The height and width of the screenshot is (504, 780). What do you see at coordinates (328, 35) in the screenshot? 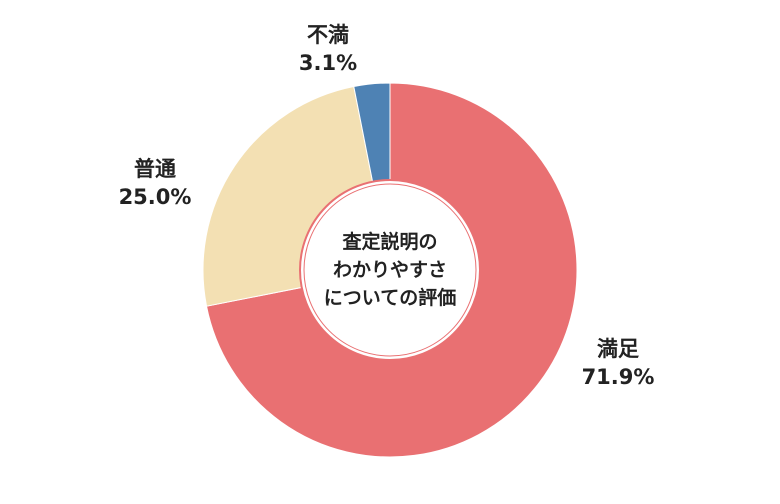
I see `slice-name-fuman: 不満` at bounding box center [328, 35].